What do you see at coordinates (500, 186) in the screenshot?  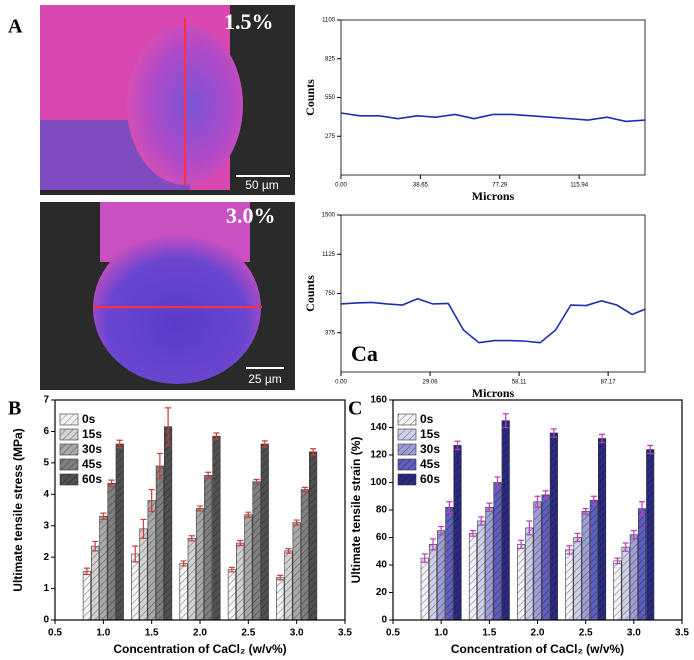 I see `x-tick-label: 77.29` at bounding box center [500, 186].